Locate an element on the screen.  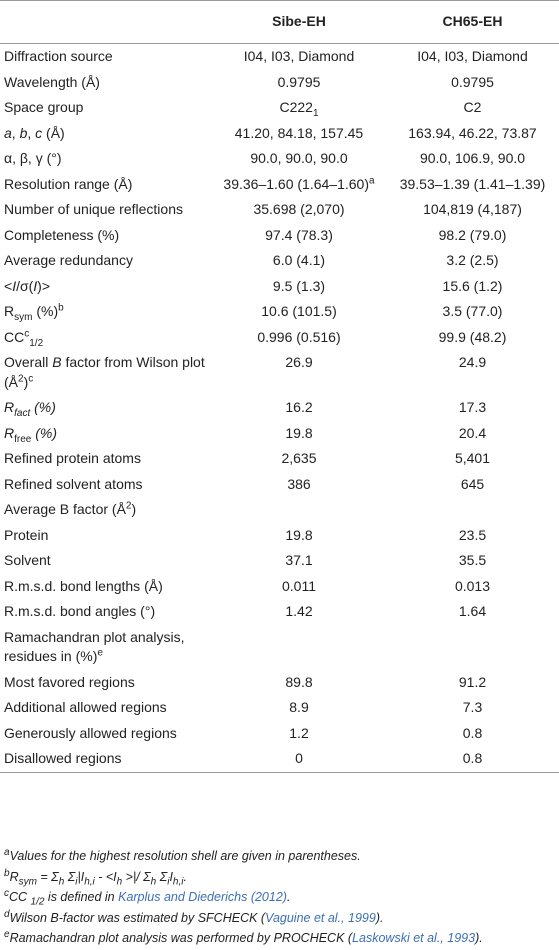
text-run: /σ( is located at coordinates (25, 285).